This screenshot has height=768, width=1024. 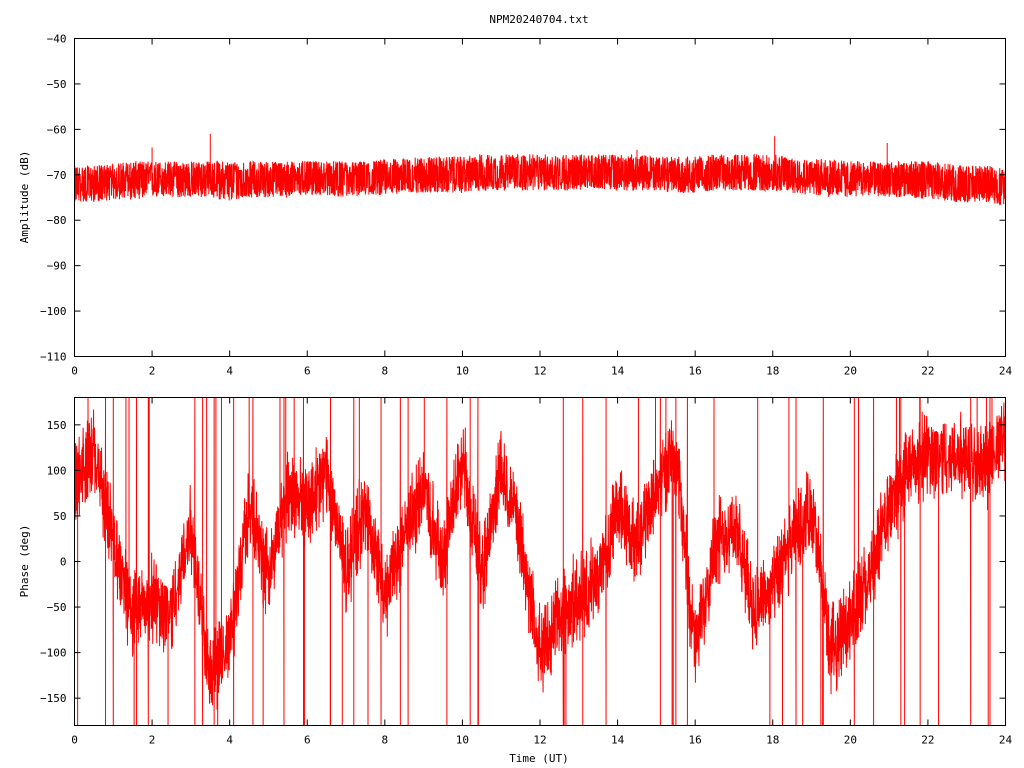 I want to click on amplitude-x-tick-label: 0, so click(x=74, y=371).